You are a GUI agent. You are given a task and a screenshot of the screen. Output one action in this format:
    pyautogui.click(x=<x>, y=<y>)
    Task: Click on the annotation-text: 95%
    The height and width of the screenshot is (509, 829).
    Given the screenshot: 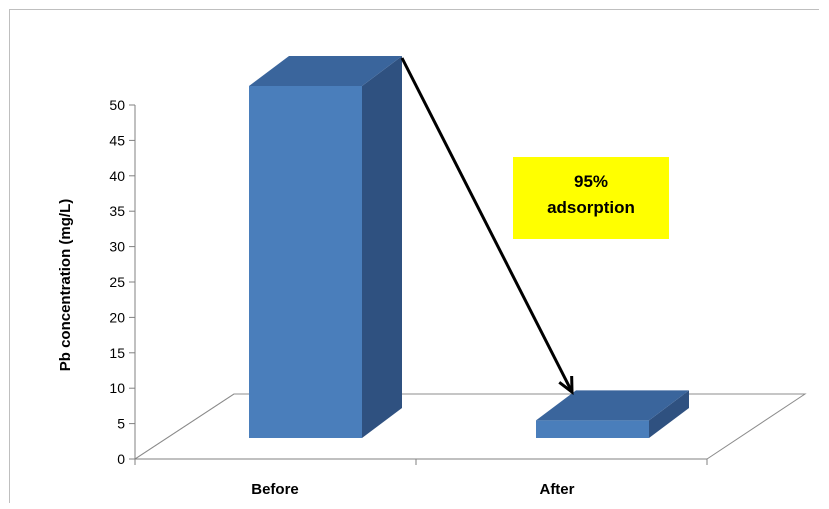 What is the action you would take?
    pyautogui.click(x=591, y=181)
    